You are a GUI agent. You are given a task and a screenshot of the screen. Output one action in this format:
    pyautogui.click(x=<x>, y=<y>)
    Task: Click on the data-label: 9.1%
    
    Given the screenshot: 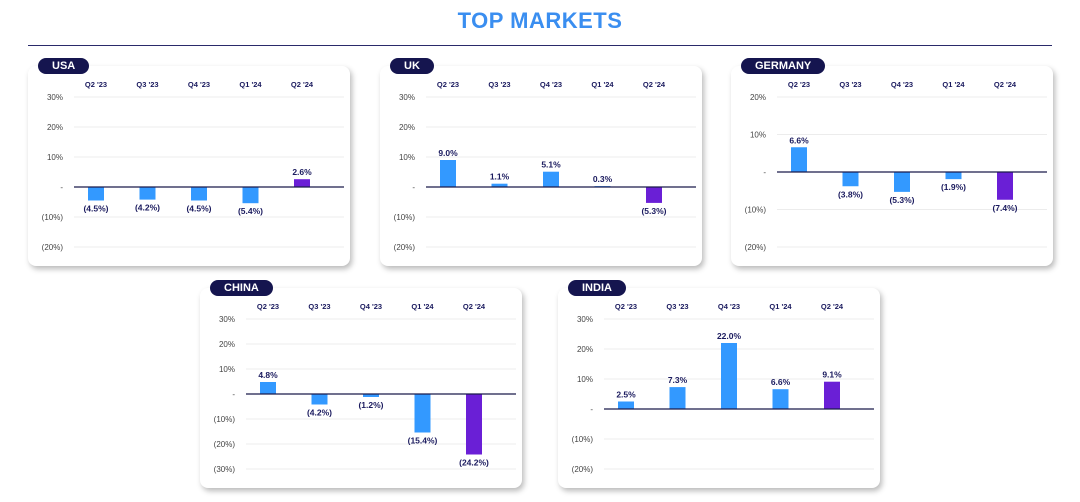 What is the action you would take?
    pyautogui.click(x=832, y=375)
    